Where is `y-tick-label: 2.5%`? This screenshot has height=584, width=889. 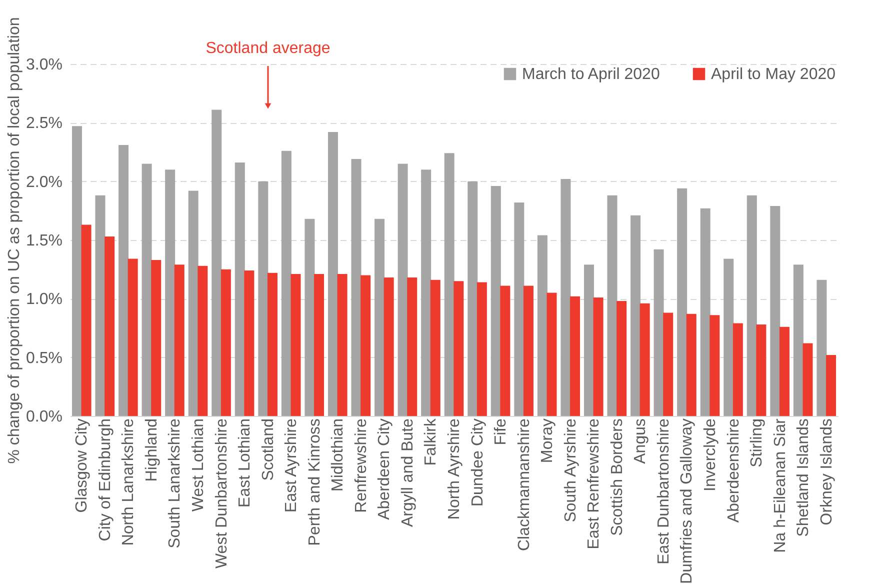
y-tick-label: 2.5% is located at coordinates (44, 123).